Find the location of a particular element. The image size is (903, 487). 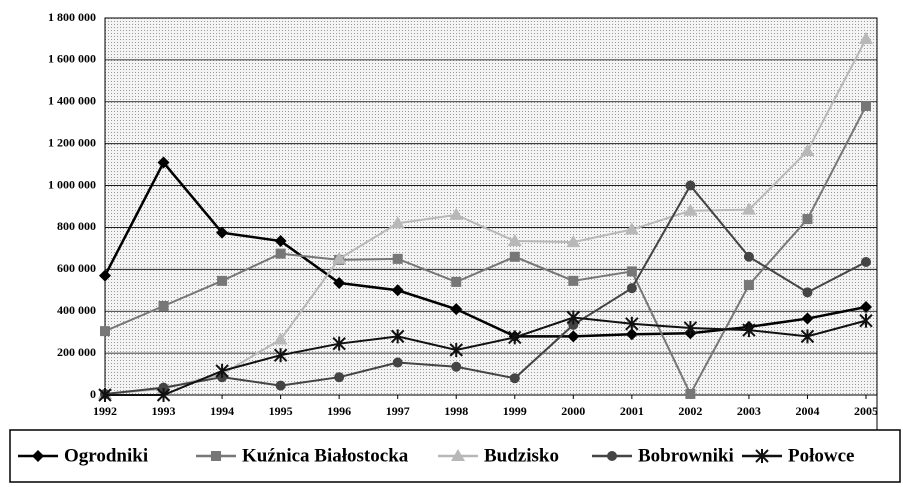

legend-label: Ogrodniki is located at coordinates (106, 455).